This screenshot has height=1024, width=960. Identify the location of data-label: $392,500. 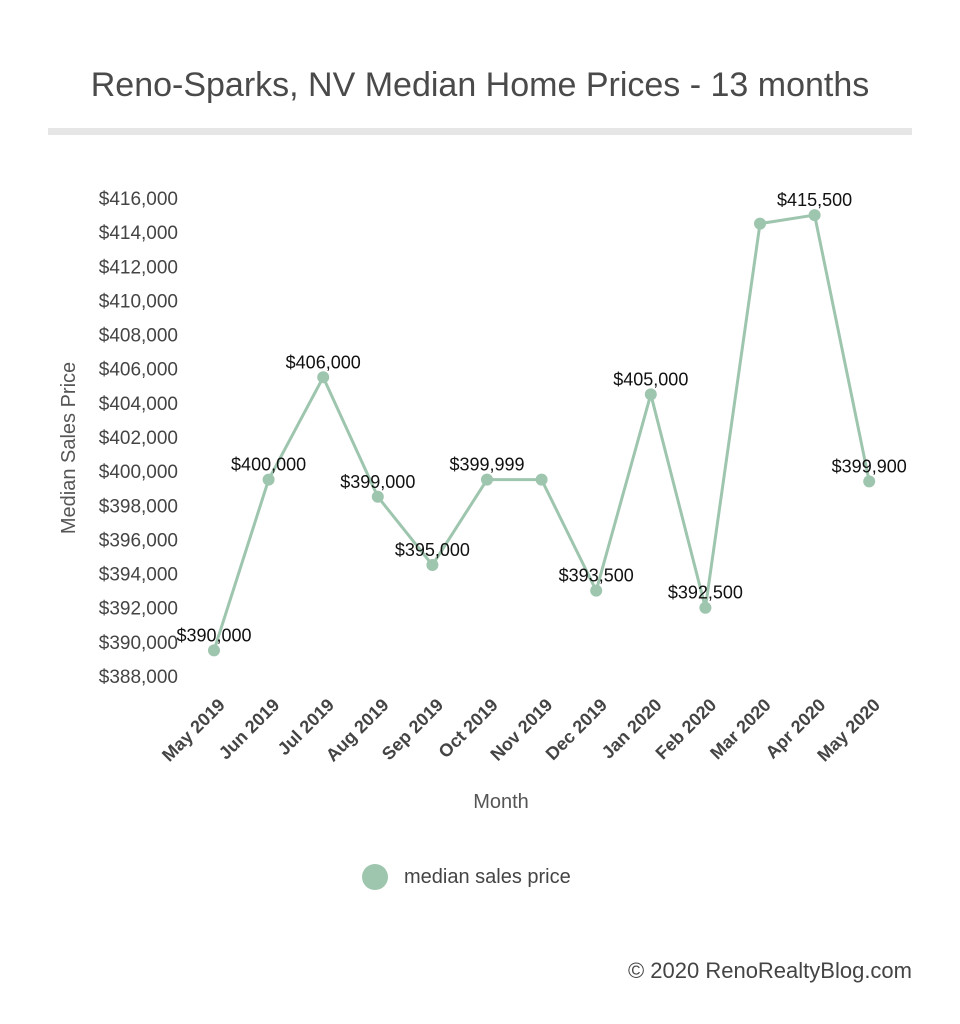
(705, 593).